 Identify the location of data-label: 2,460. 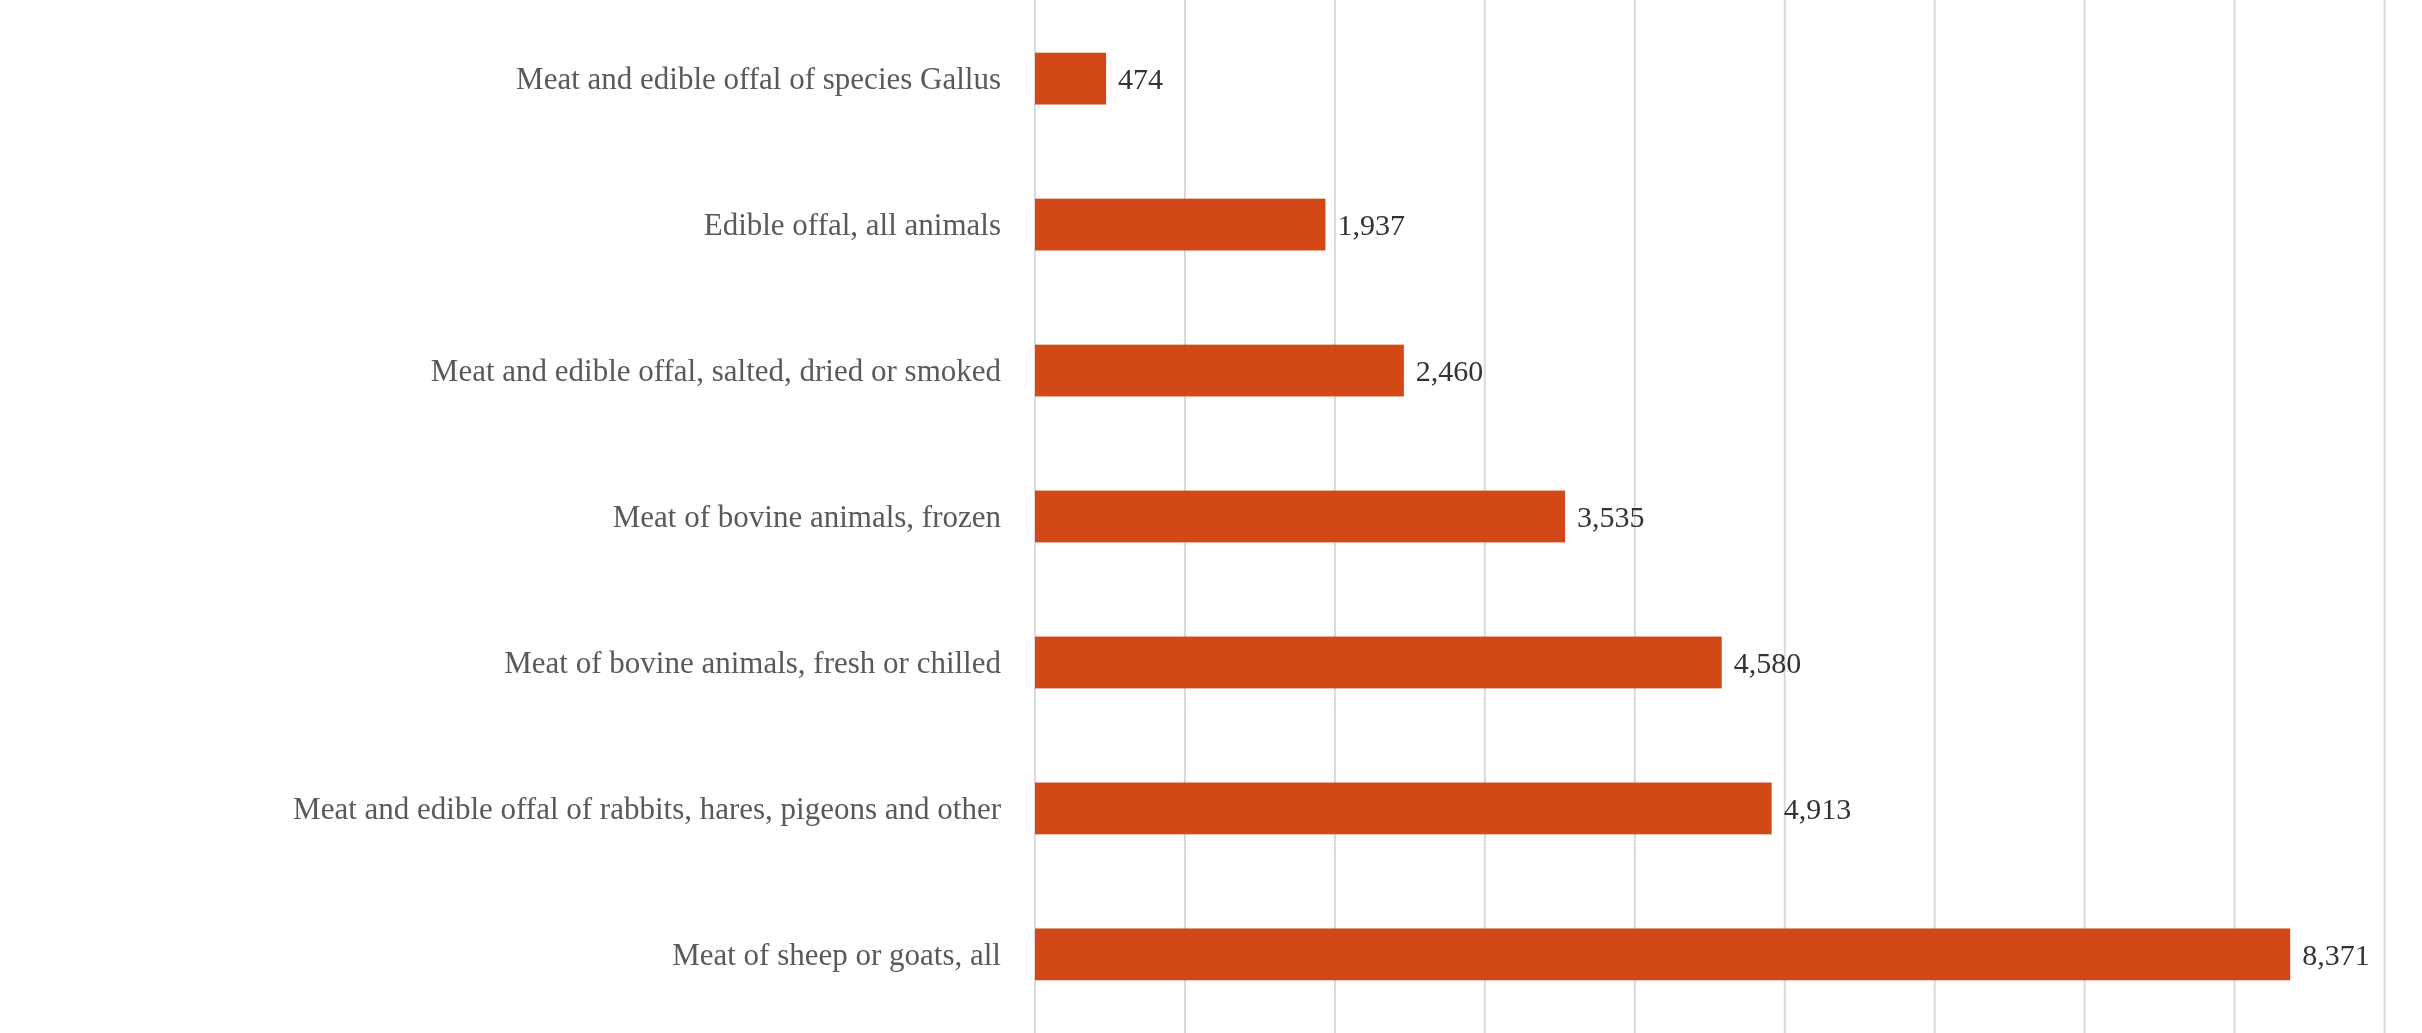
(1449, 371).